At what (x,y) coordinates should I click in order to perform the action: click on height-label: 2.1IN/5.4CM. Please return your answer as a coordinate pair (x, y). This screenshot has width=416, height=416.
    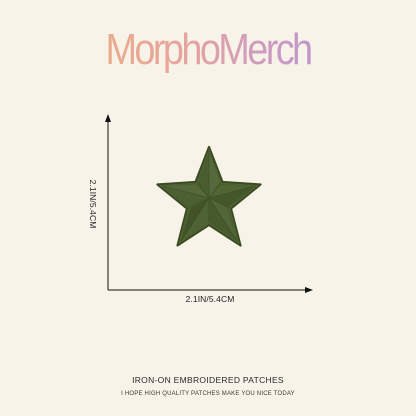
    Looking at the image, I should click on (93, 204).